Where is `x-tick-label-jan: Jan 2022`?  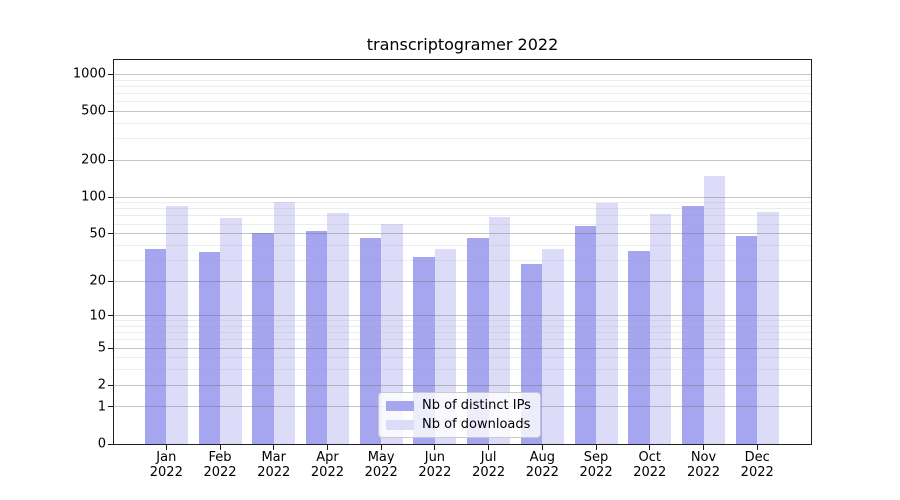 x-tick-label-jan: Jan 2022 is located at coordinates (166, 465).